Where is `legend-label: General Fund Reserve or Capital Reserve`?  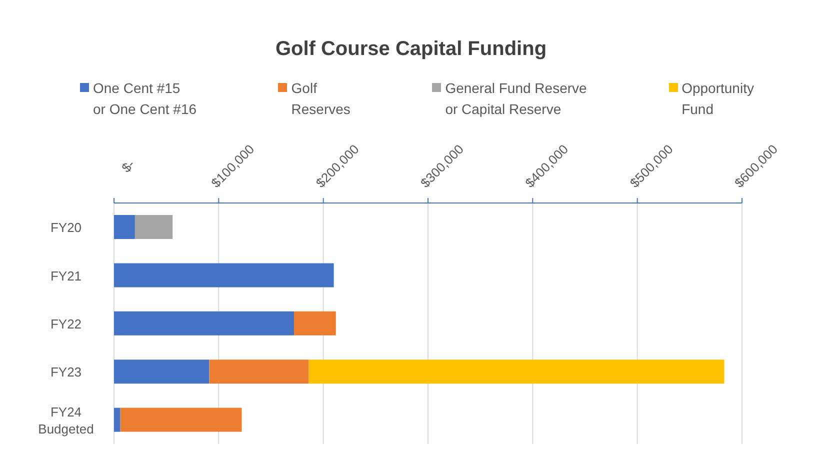
legend-label: General Fund Reserve or Capital Reserve is located at coordinates (516, 99).